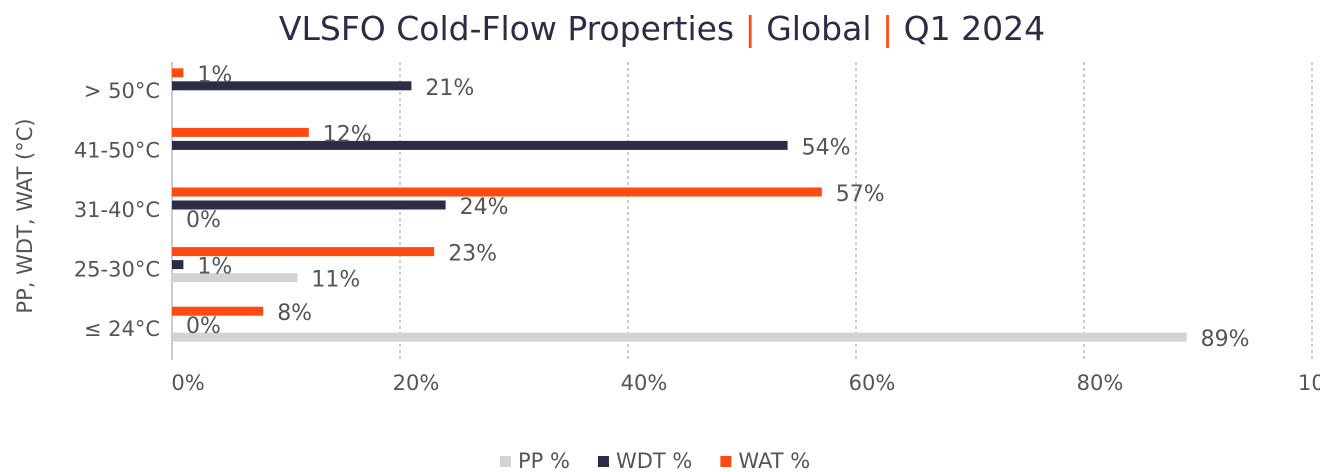 This screenshot has width=1320, height=472. I want to click on title-part: Global, so click(818, 28).